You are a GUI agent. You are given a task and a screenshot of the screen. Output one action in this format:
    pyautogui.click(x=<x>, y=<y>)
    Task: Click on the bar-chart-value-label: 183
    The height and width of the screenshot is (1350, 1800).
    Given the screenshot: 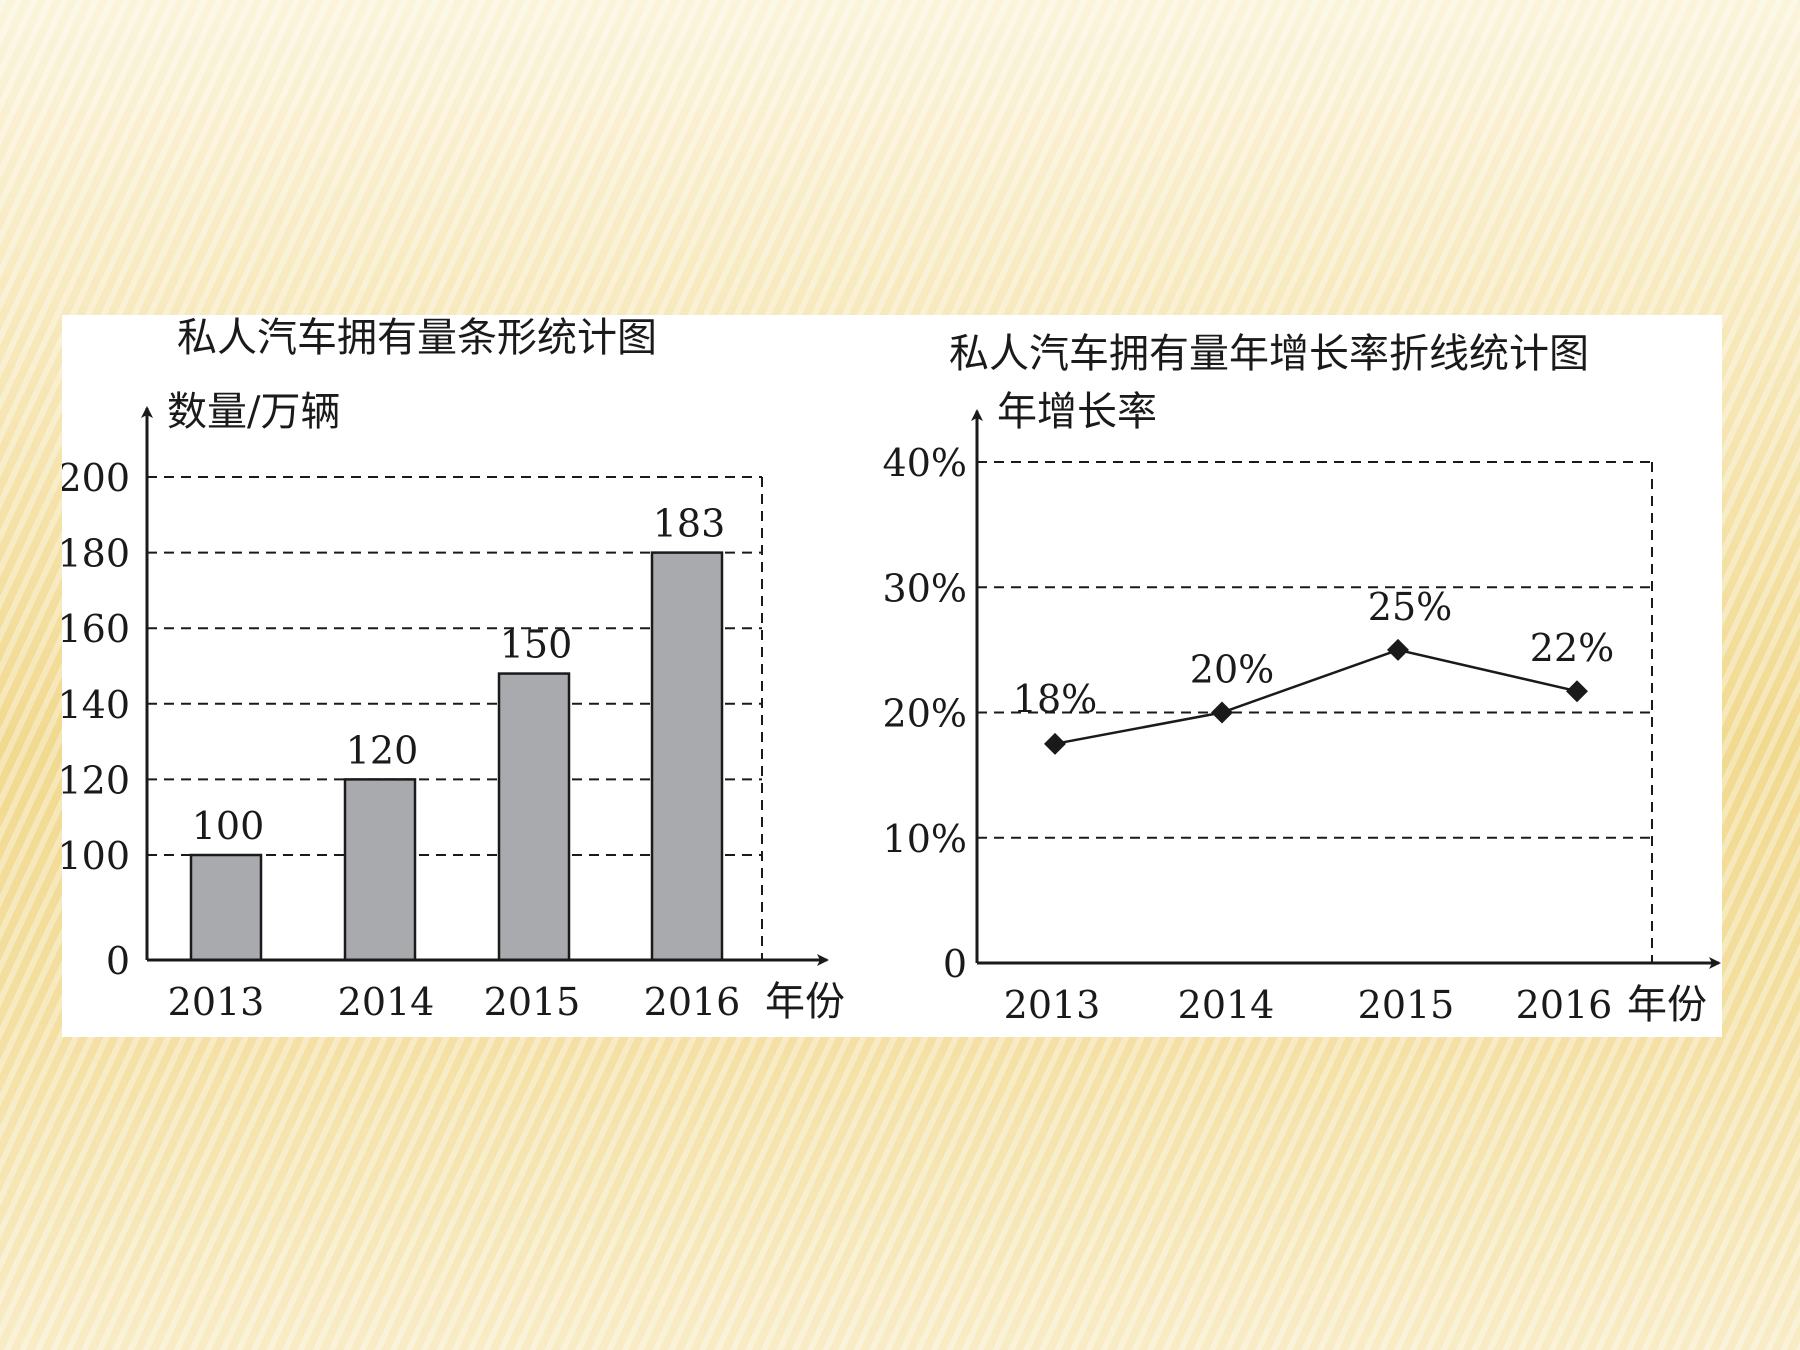 What is the action you would take?
    pyautogui.click(x=689, y=524)
    